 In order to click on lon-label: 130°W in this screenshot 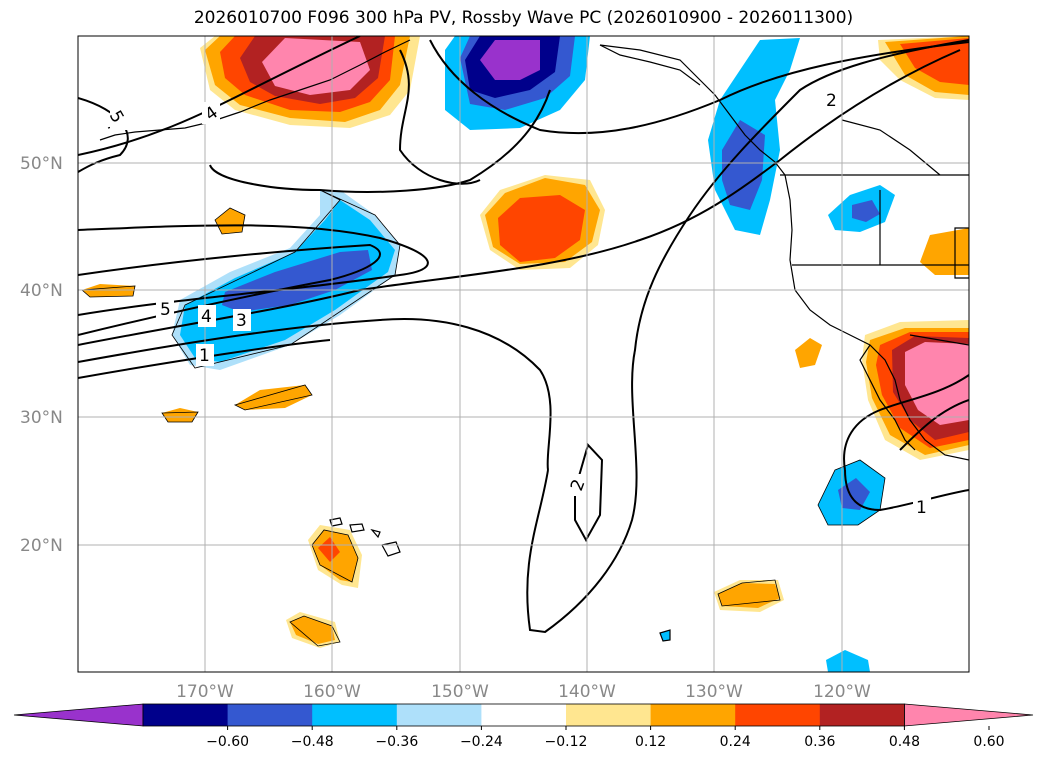, I will do `click(714, 692)`.